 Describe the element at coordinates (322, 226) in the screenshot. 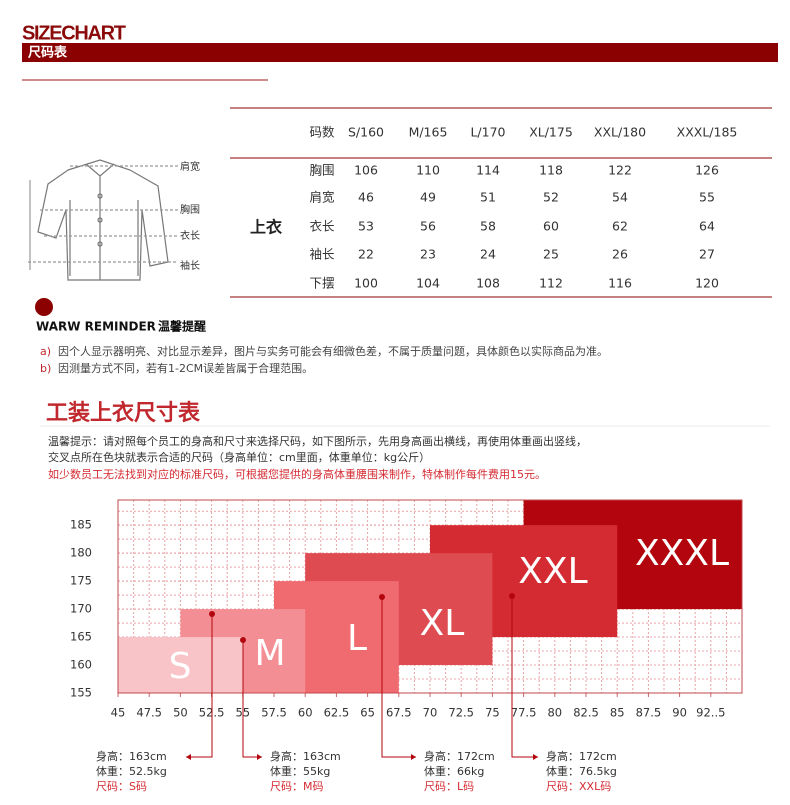

I see `row-label: 衣长` at that location.